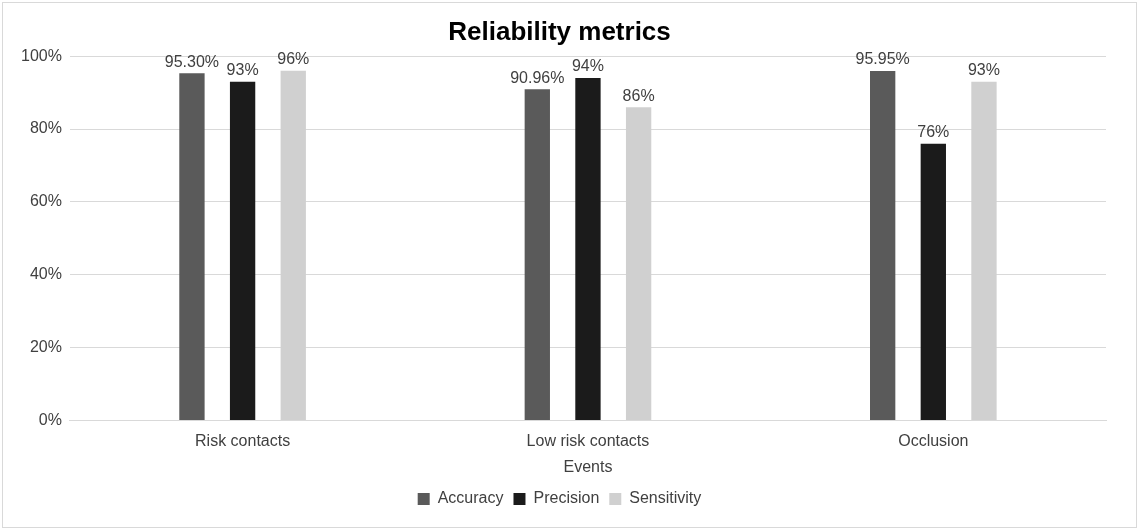  What do you see at coordinates (559, 30) in the screenshot?
I see `chart-title: Reliability metrics` at bounding box center [559, 30].